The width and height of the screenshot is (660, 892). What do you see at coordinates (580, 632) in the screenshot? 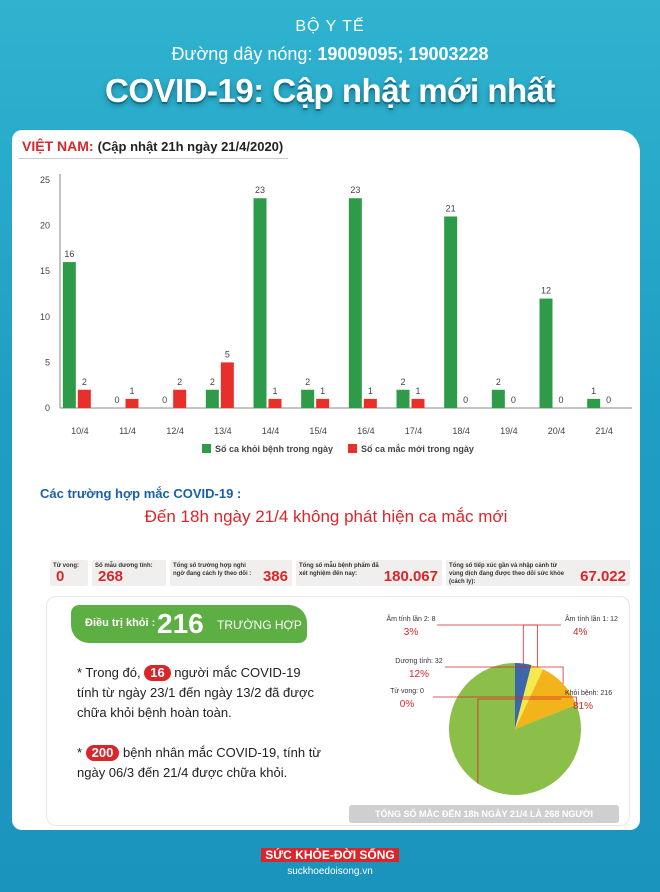
I see `pie-slice-percent: 4%` at bounding box center [580, 632].